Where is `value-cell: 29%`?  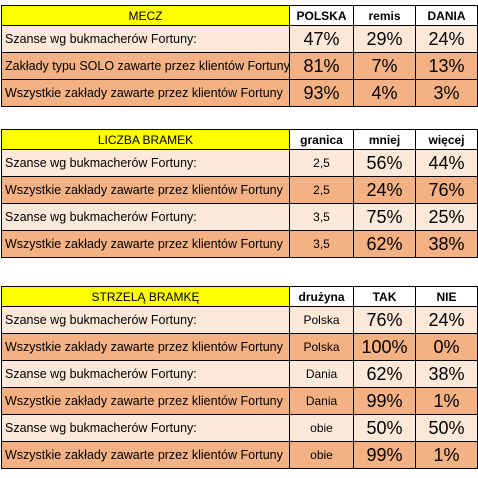
value-cell: 29% is located at coordinates (384, 39).